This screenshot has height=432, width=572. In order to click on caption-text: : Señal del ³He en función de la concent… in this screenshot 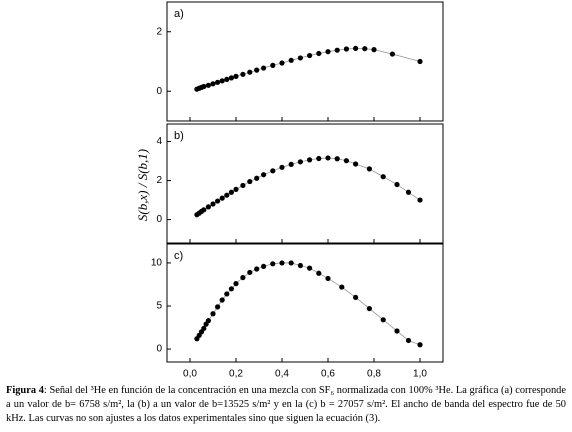, I will do `click(286, 404)`.